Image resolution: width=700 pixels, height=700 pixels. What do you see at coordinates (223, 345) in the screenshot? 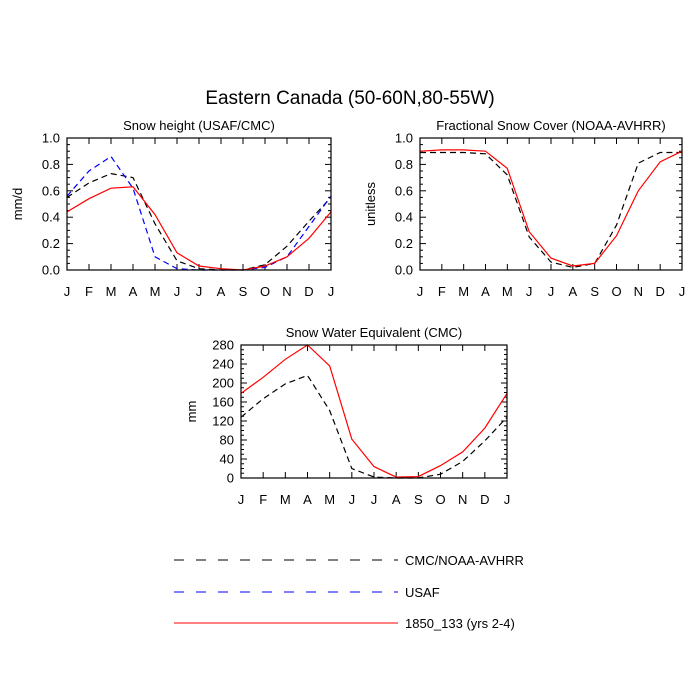
I see `y-tick-label: 280` at bounding box center [223, 345].